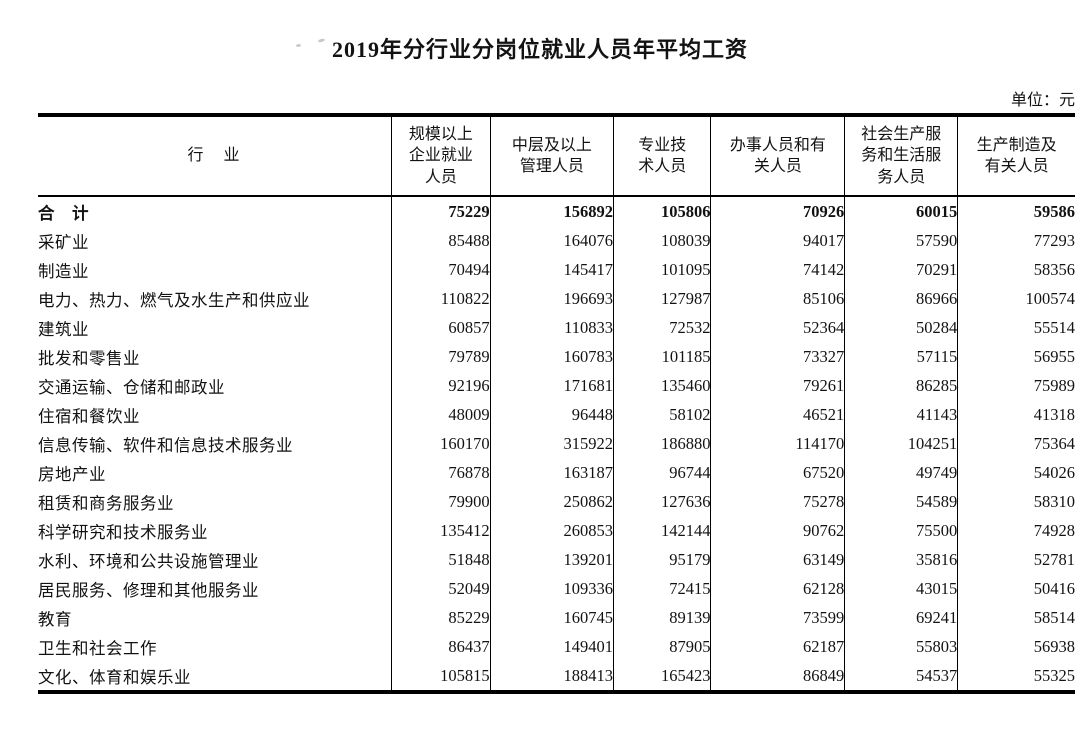  Describe the element at coordinates (901, 472) in the screenshot. I see `value-cell: 49749` at that location.